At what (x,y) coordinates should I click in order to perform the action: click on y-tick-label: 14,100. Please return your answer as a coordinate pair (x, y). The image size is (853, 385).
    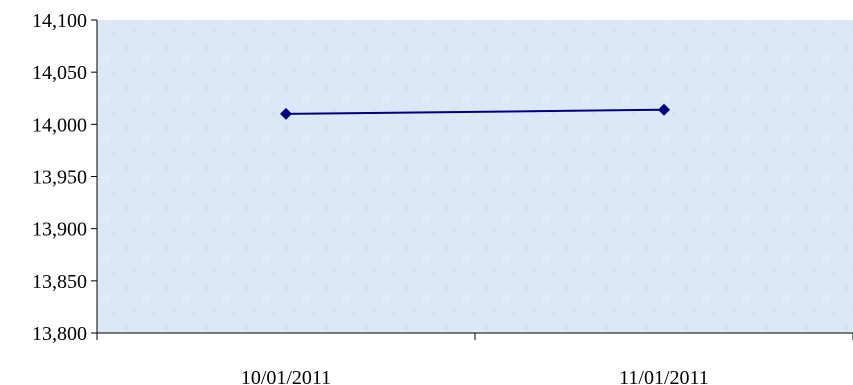
    Looking at the image, I should click on (59, 21).